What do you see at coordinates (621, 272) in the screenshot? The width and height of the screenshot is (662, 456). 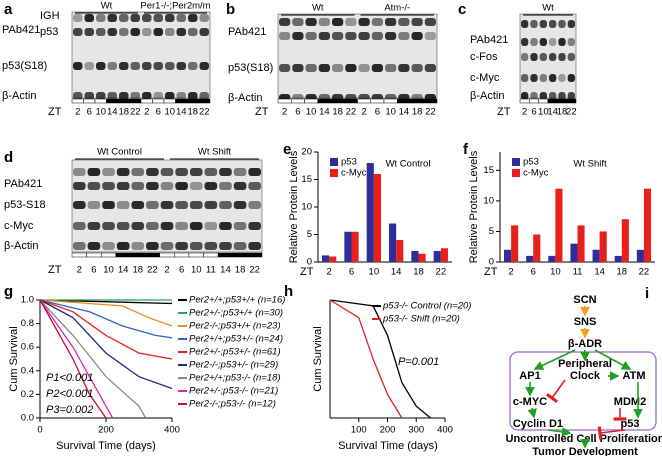 I see `x-tick-label: 18` at bounding box center [621, 272].